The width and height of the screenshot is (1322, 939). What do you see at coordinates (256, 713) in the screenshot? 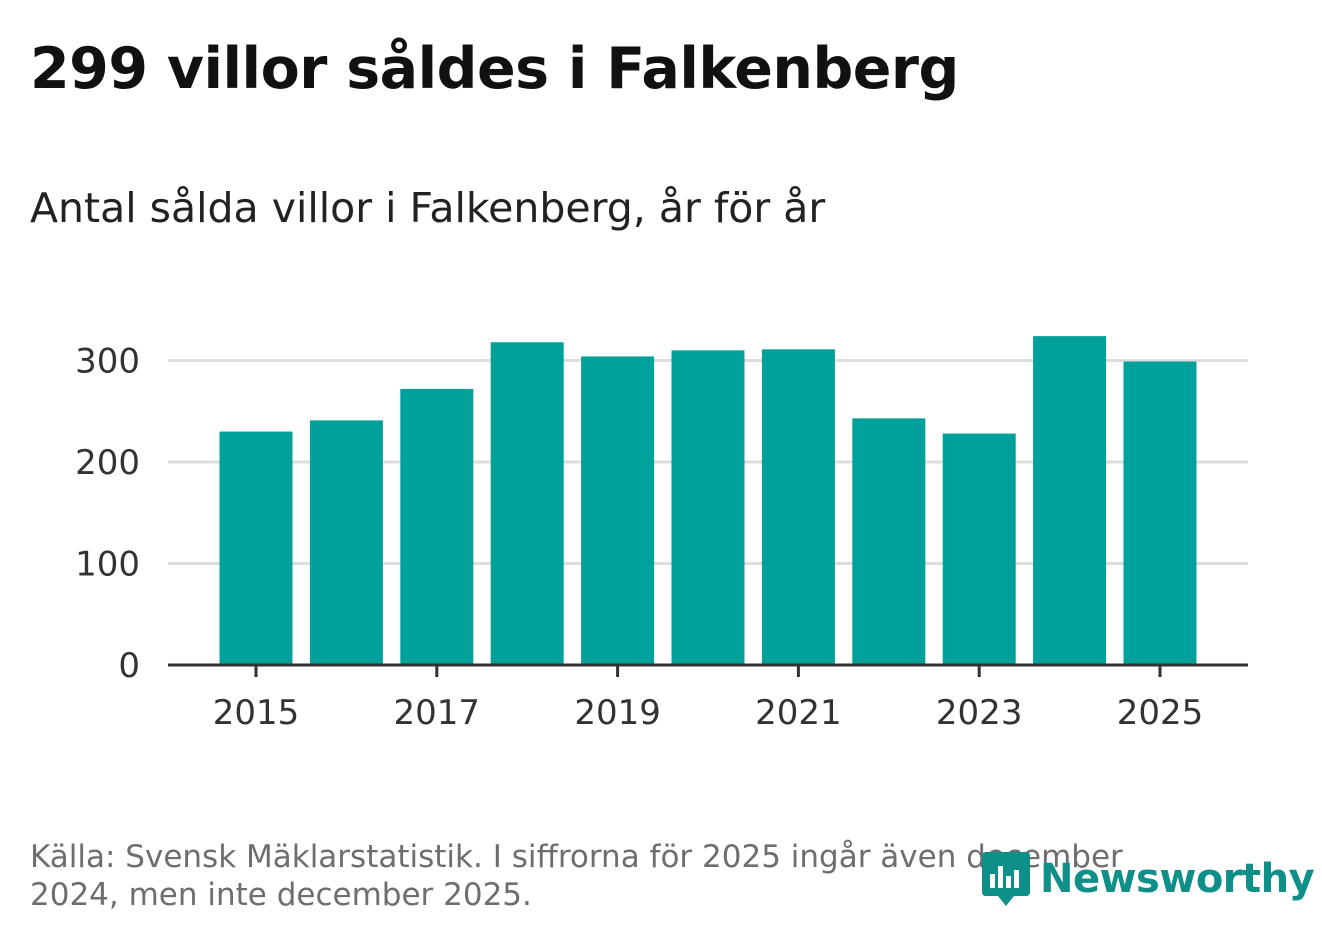
I see `x-tick-label-2015: 2015` at bounding box center [256, 713].